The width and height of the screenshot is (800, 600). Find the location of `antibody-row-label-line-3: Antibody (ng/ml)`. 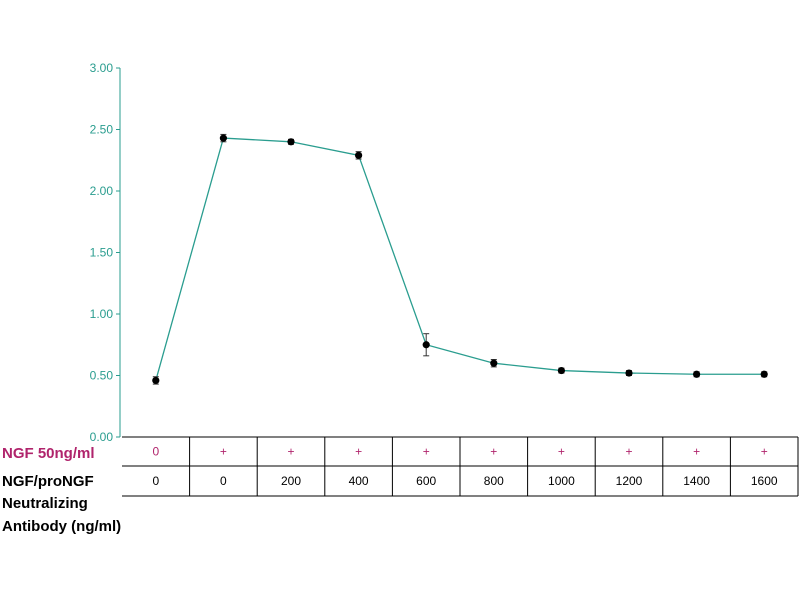

antibody-row-label-line-3: Antibody (ng/ml) is located at coordinates (61, 526).